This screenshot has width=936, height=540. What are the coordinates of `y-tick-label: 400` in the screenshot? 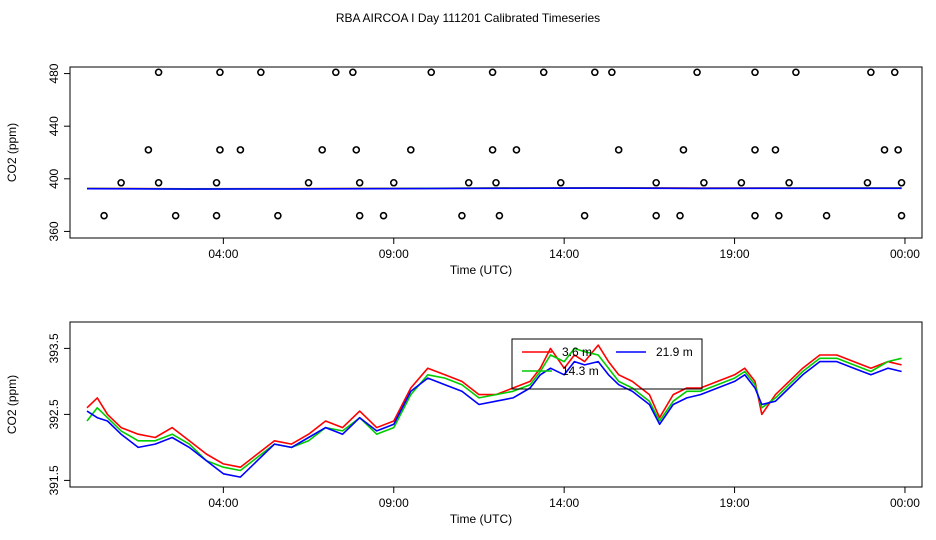 It's located at (54, 178).